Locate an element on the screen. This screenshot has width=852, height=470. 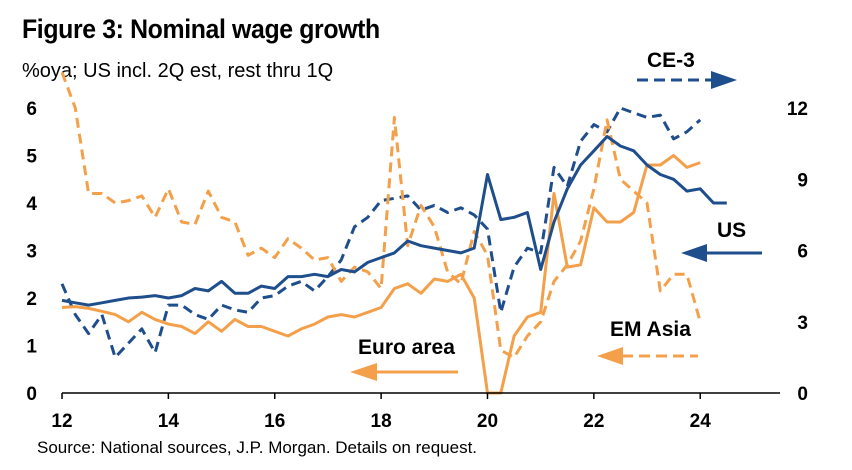
x-tick-label: 16 is located at coordinates (274, 421).